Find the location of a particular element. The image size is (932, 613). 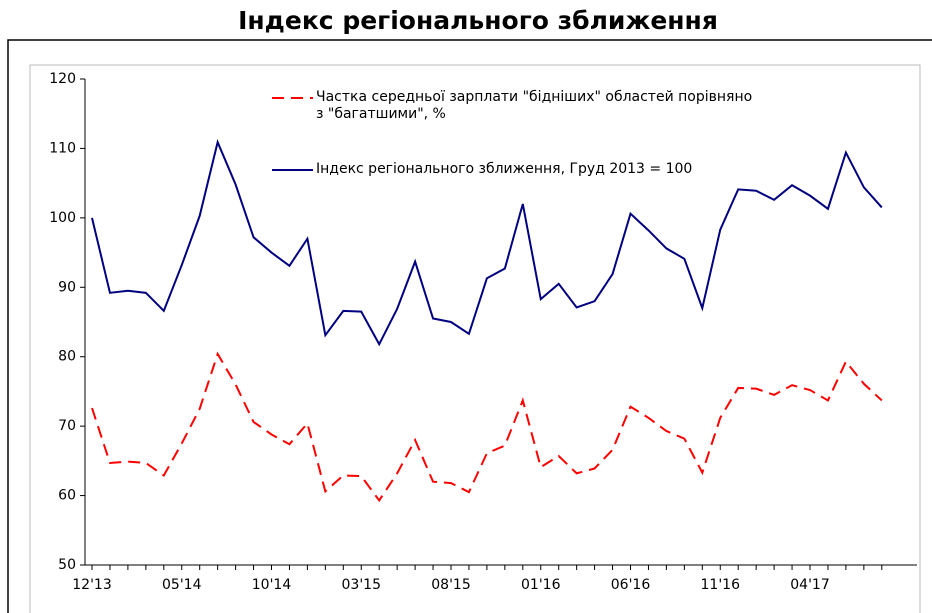

x-tick-label: 08'15 is located at coordinates (450, 585).